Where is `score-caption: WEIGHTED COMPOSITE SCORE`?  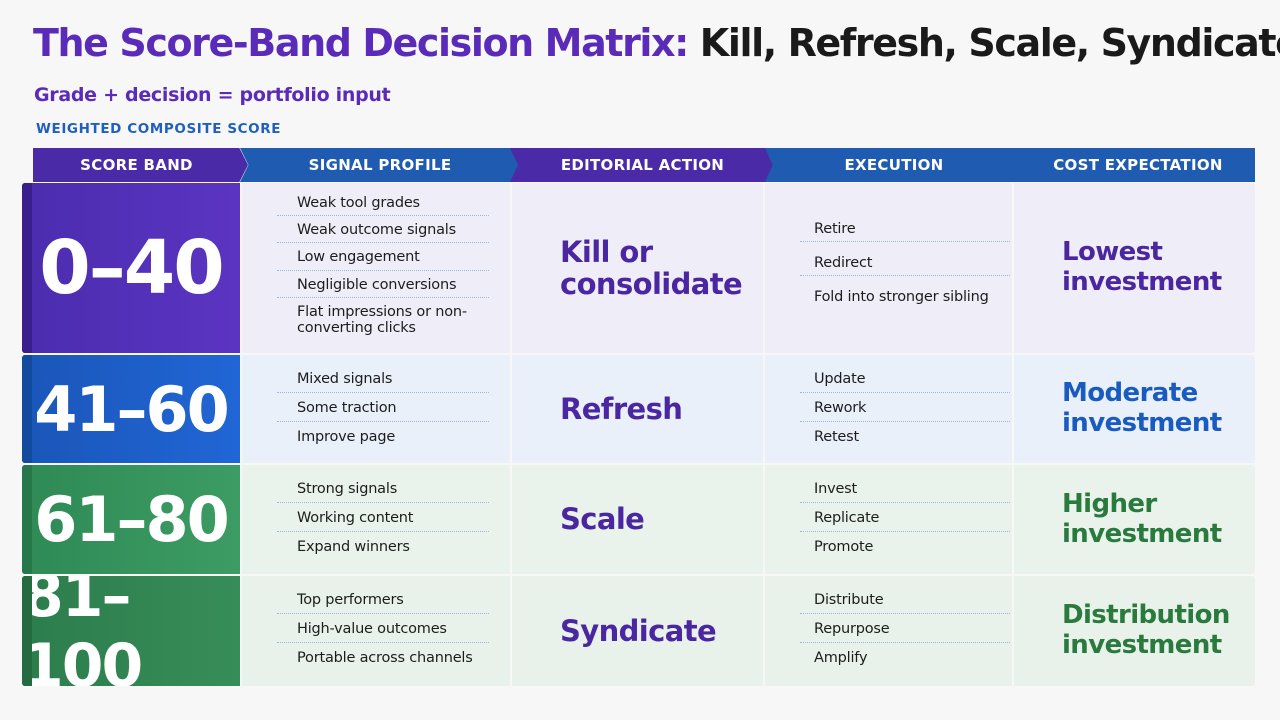 score-caption: WEIGHTED COMPOSITE SCORE is located at coordinates (159, 129).